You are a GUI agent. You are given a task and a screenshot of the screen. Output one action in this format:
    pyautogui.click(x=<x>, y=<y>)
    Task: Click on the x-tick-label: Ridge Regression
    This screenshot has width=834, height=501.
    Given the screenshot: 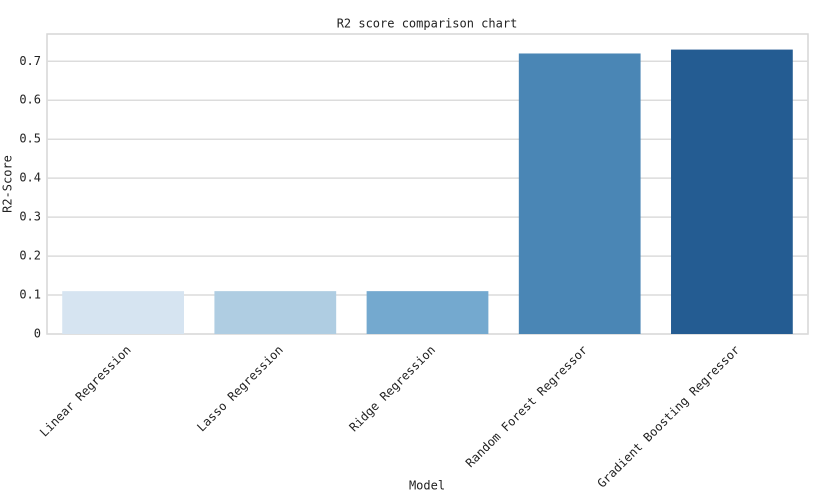 What is the action you would take?
    pyautogui.click(x=392, y=389)
    